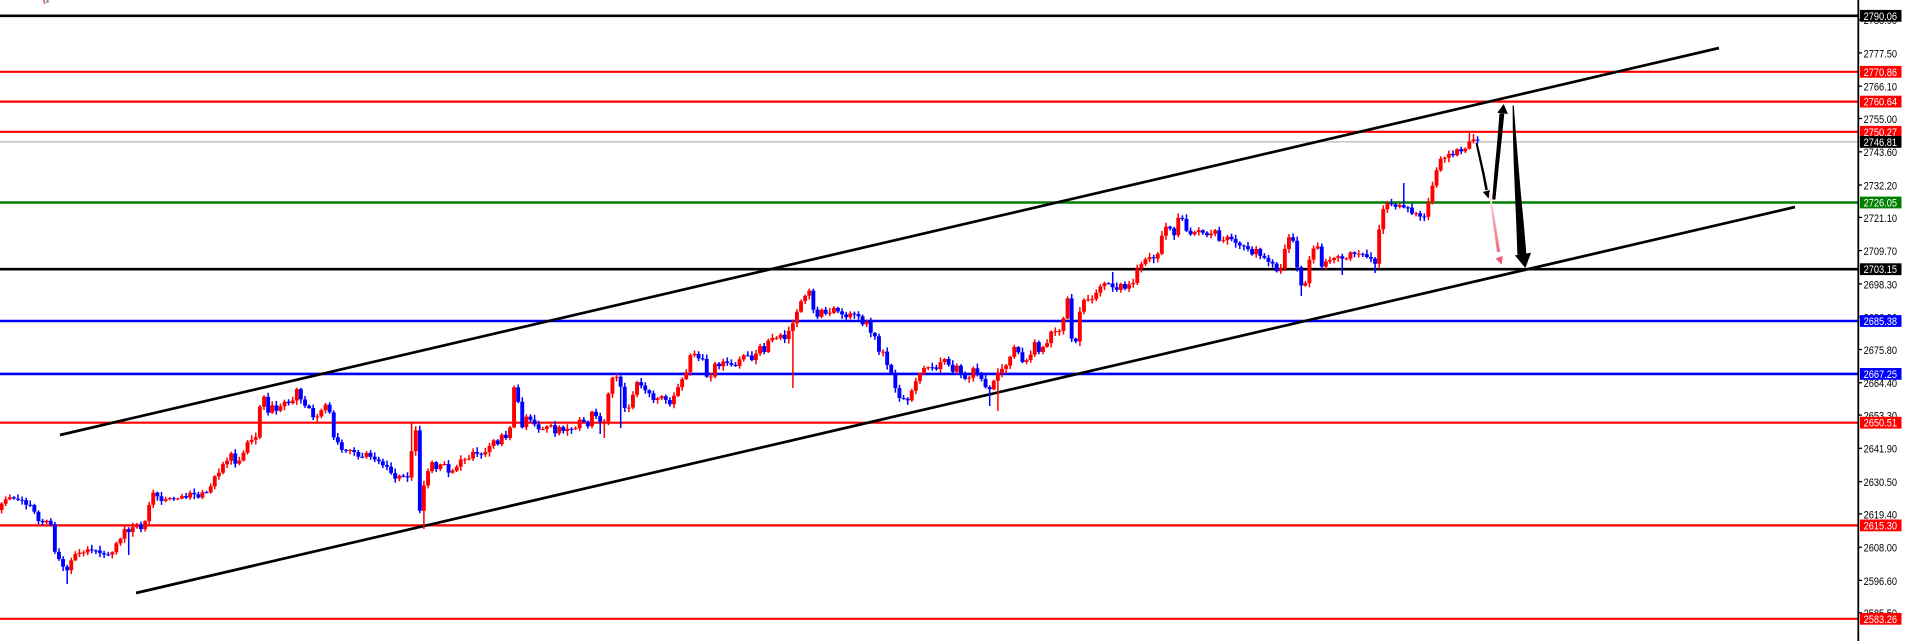  Describe the element at coordinates (1880, 54) in the screenshot. I see `svg-text: 2777.50` at that location.